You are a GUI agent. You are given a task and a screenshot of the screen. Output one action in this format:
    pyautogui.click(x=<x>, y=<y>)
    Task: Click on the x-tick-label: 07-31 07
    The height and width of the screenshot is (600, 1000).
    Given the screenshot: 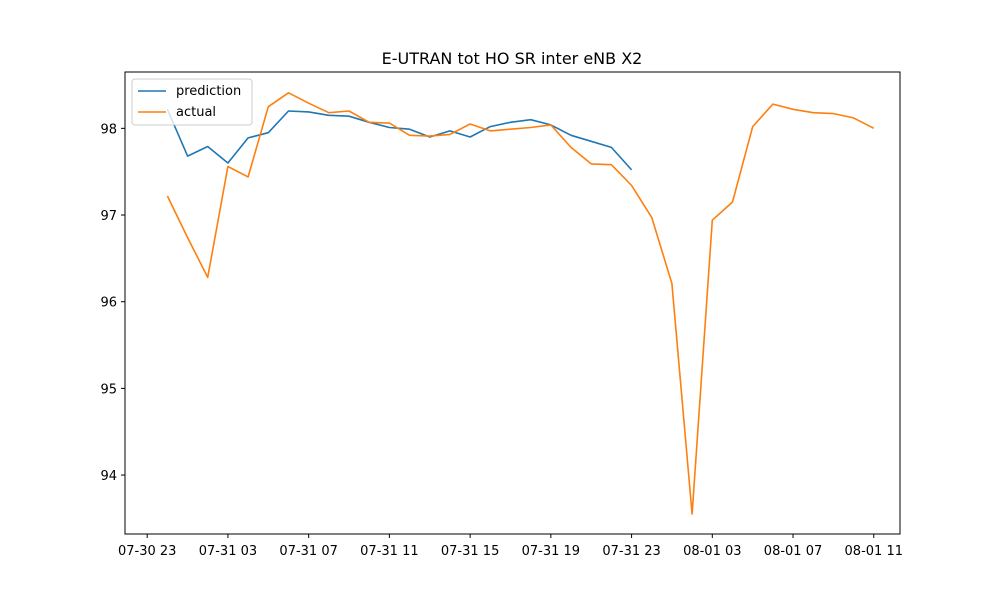 What is the action you would take?
    pyautogui.click(x=308, y=551)
    